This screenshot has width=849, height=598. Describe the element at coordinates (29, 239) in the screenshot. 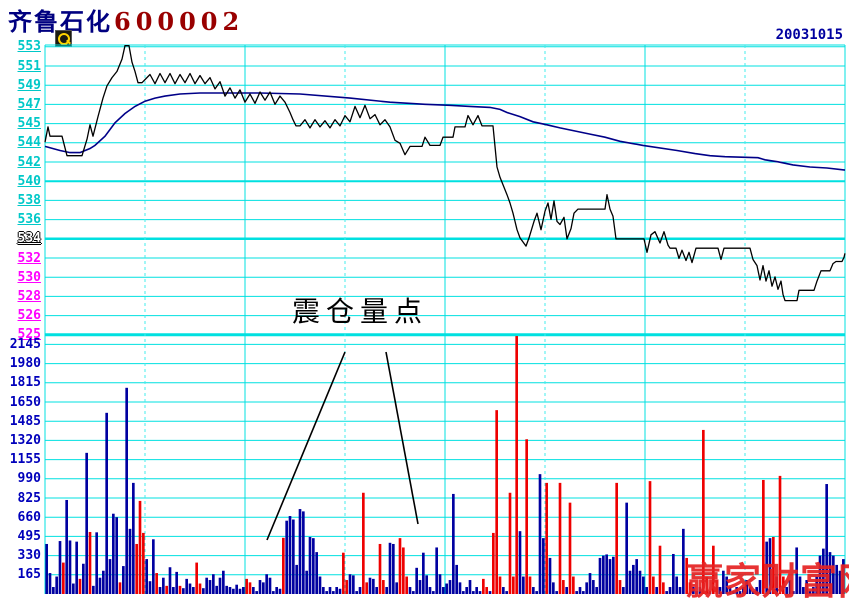

I see `price-label-534: 534` at that location.